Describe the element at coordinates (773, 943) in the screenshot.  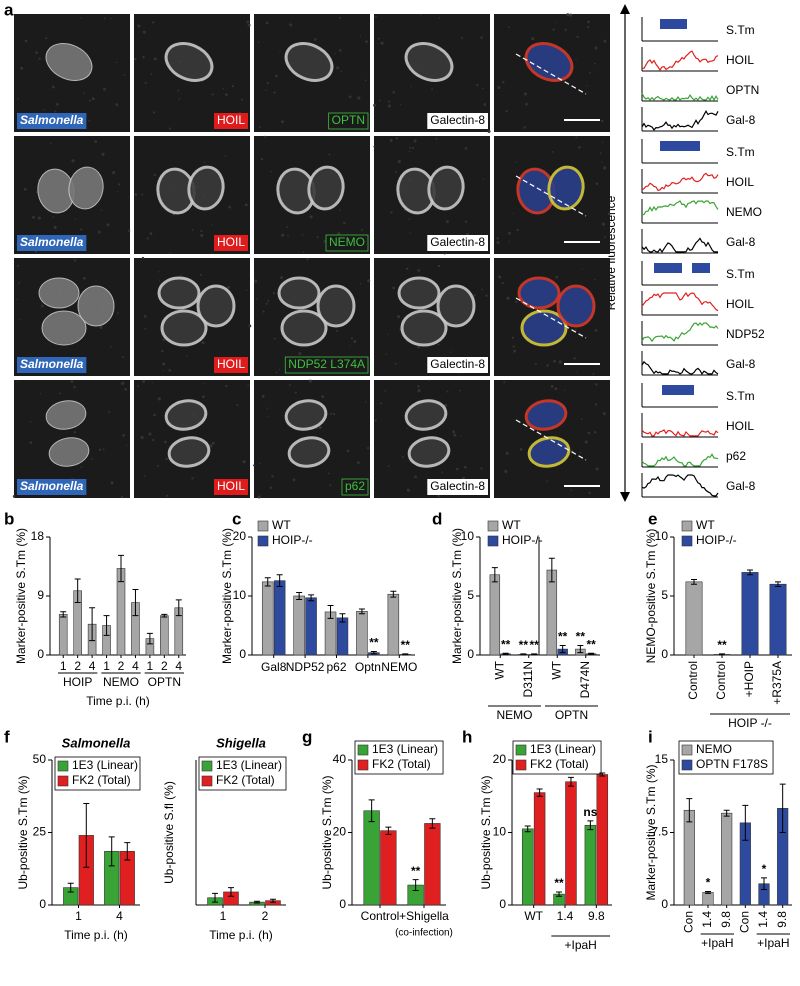
I see `group-label: +IpaH` at that location.